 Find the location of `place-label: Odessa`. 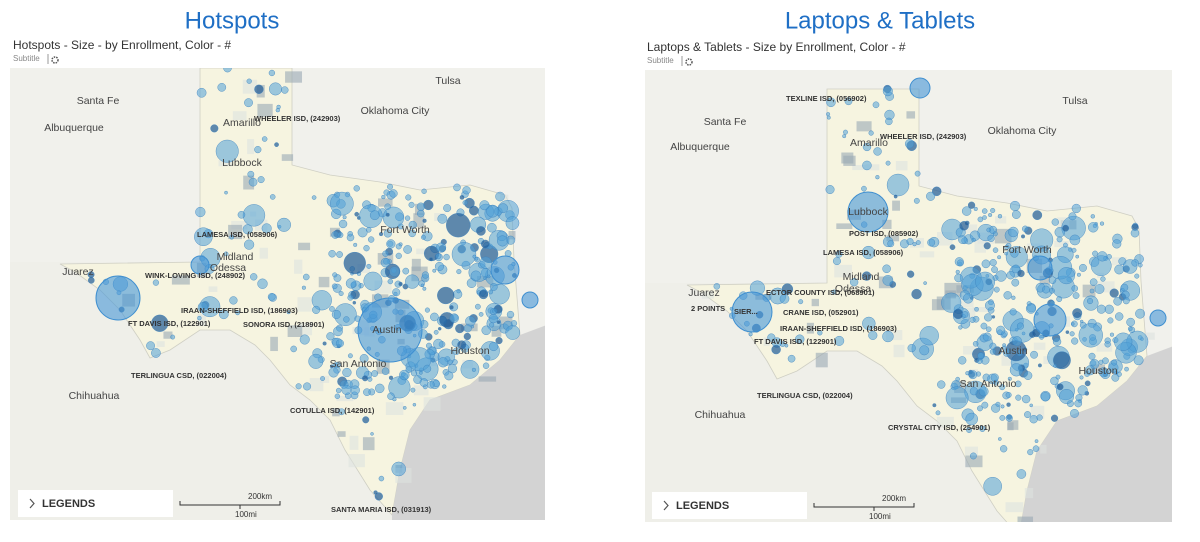

place-label: Odessa is located at coordinates (853, 289).